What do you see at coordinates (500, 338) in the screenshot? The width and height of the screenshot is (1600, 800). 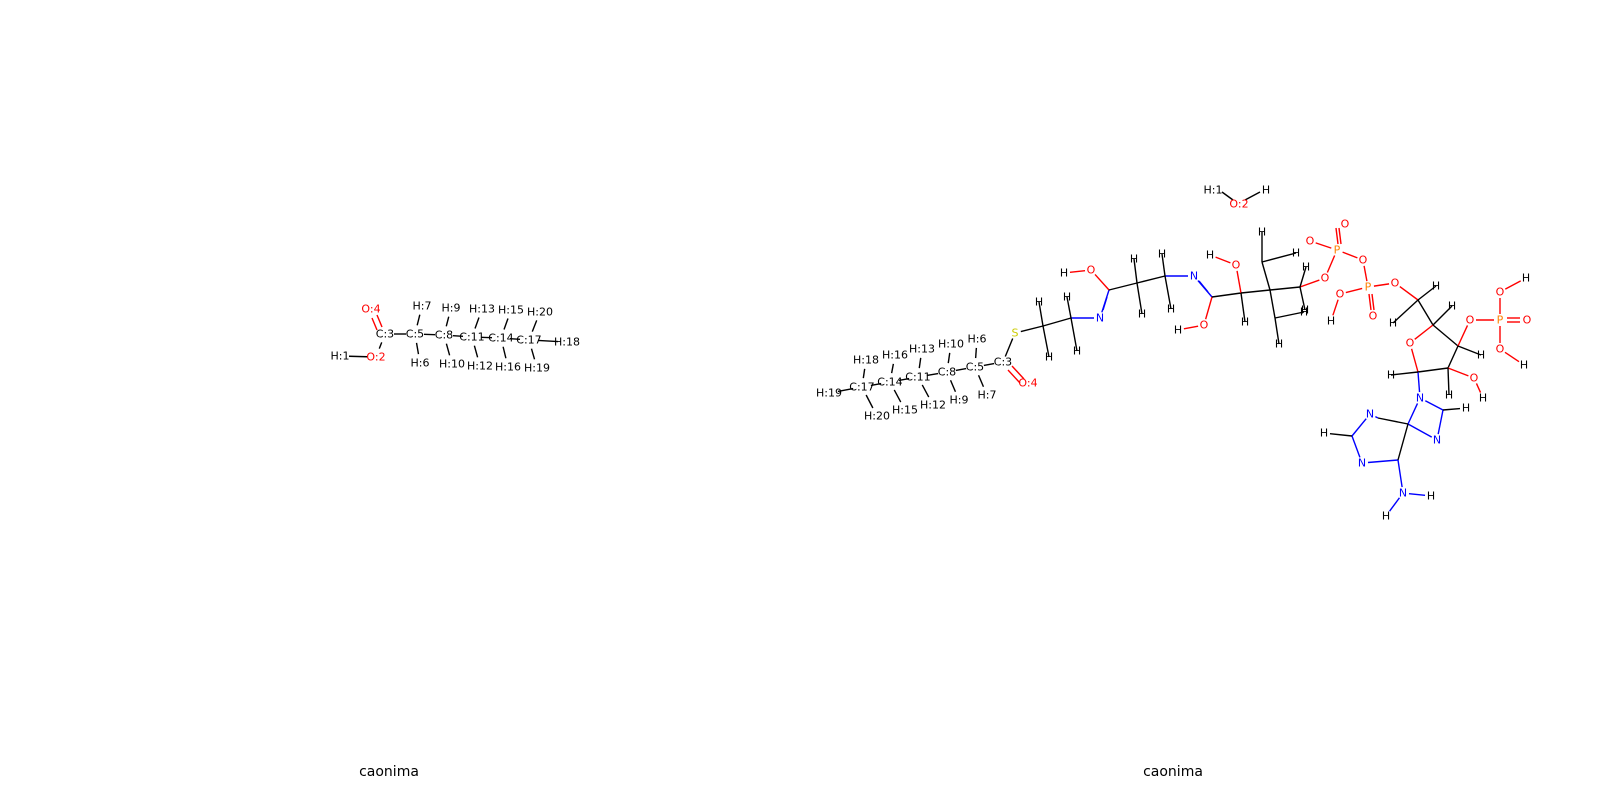 I see `atom-label: C:14` at bounding box center [500, 338].